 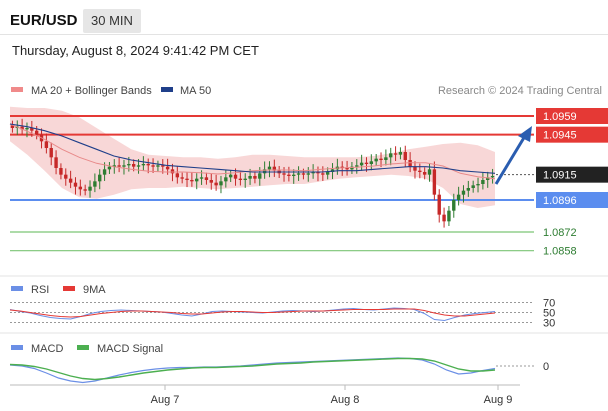 What do you see at coordinates (560, 176) in the screenshot?
I see `current-price-label: 1.0915` at bounding box center [560, 176].